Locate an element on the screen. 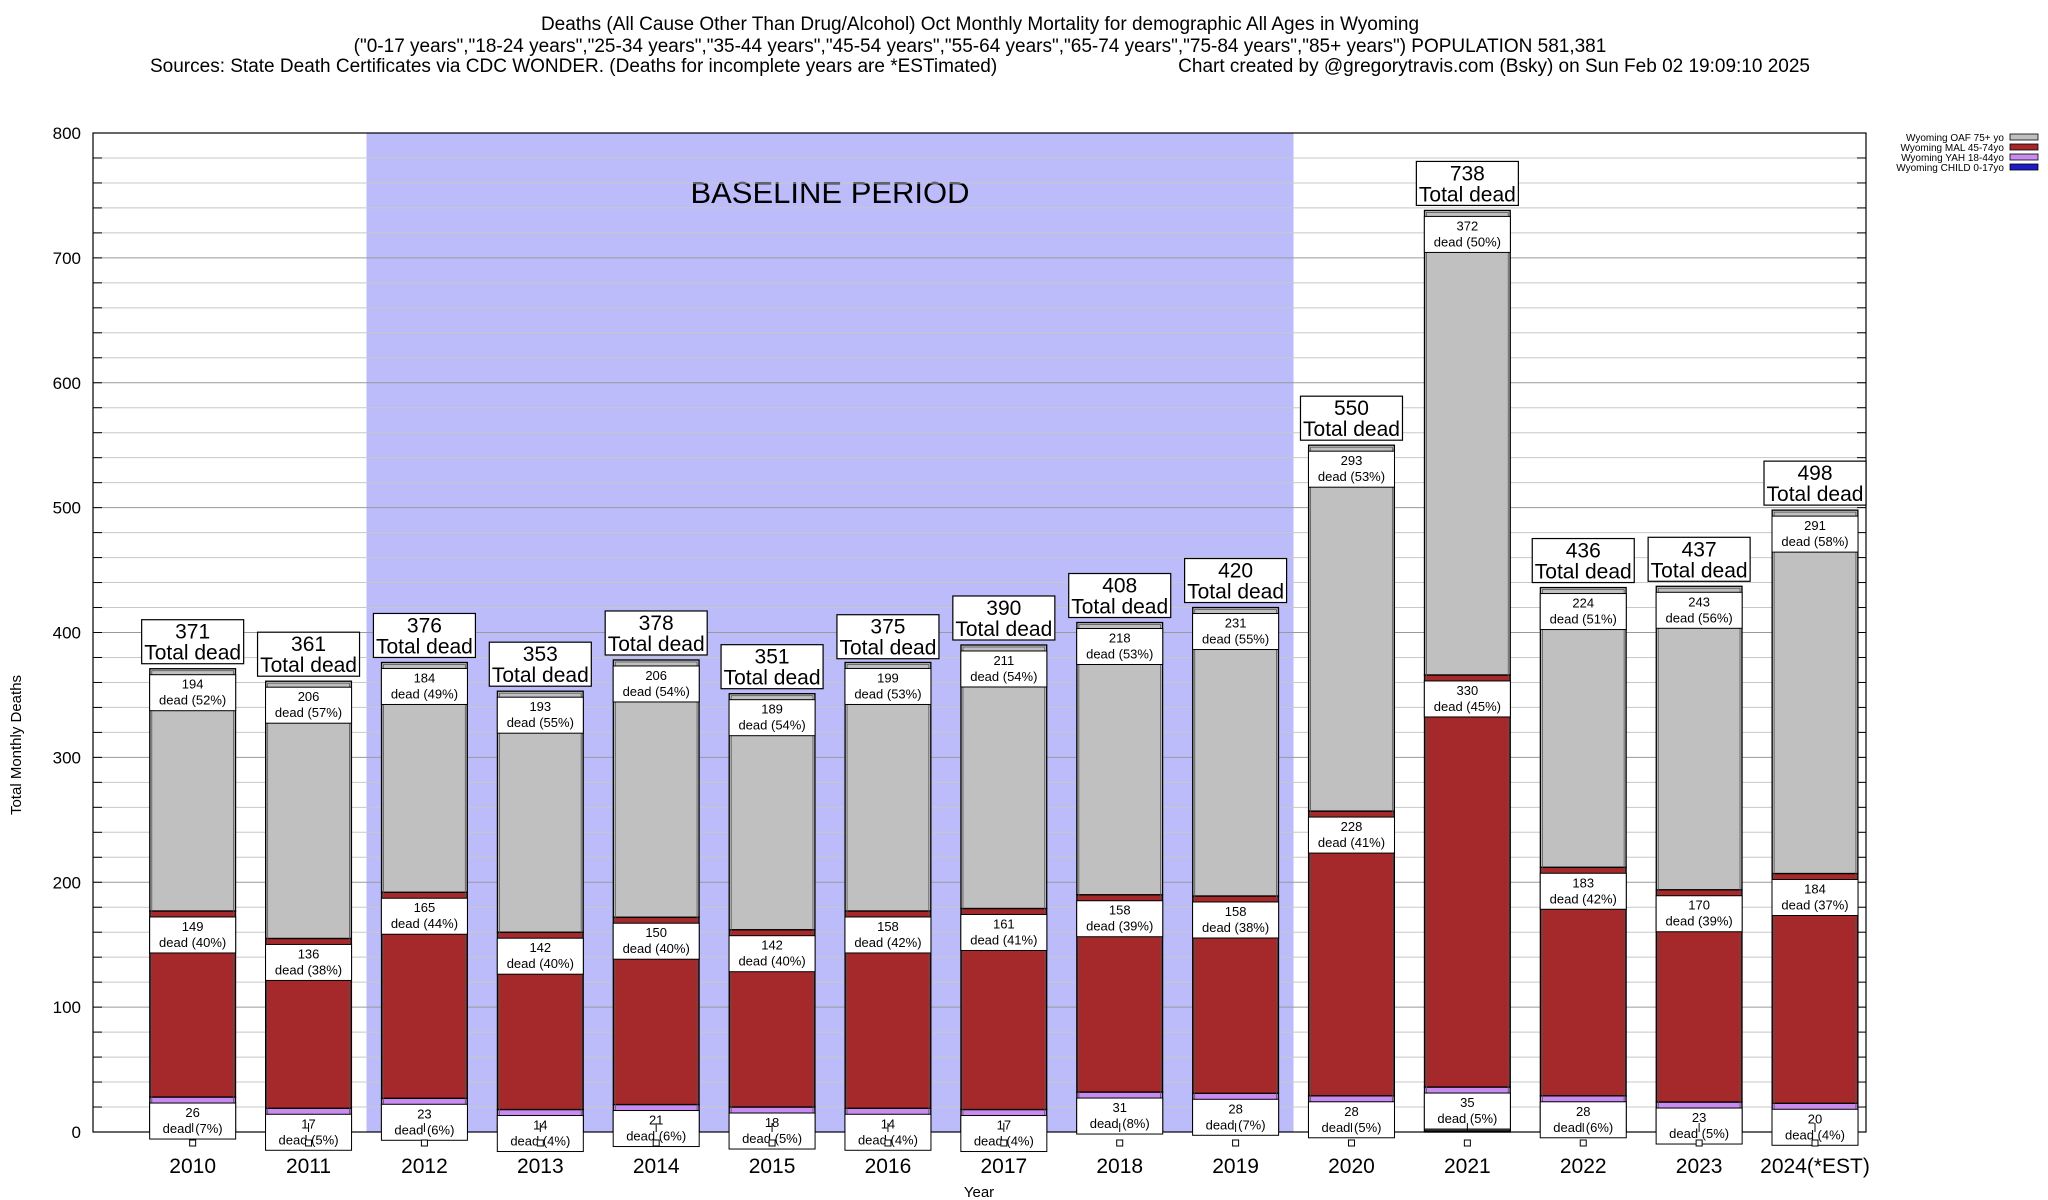  y-tick-label: 400 is located at coordinates (67, 633).